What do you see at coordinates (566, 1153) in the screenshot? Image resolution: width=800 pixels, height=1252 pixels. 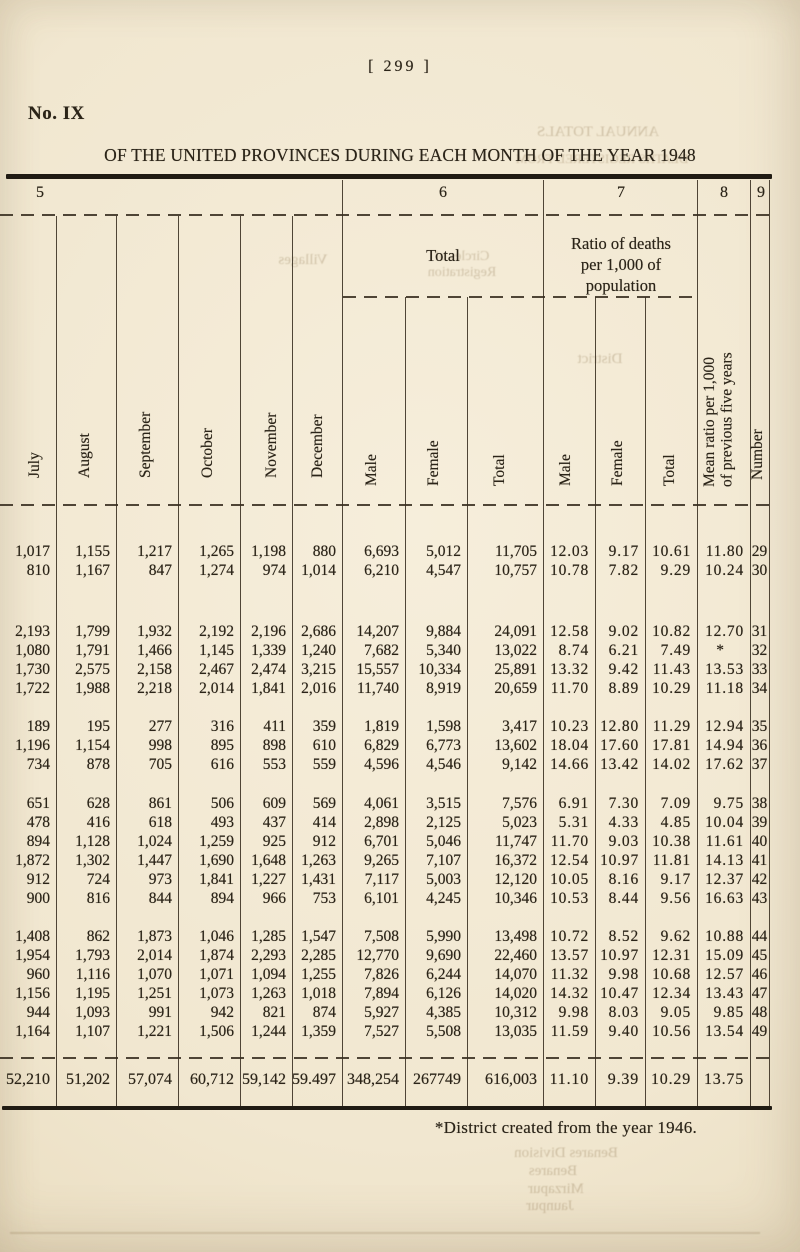 I see `bleed-through-text: Benares Division` at bounding box center [566, 1153].